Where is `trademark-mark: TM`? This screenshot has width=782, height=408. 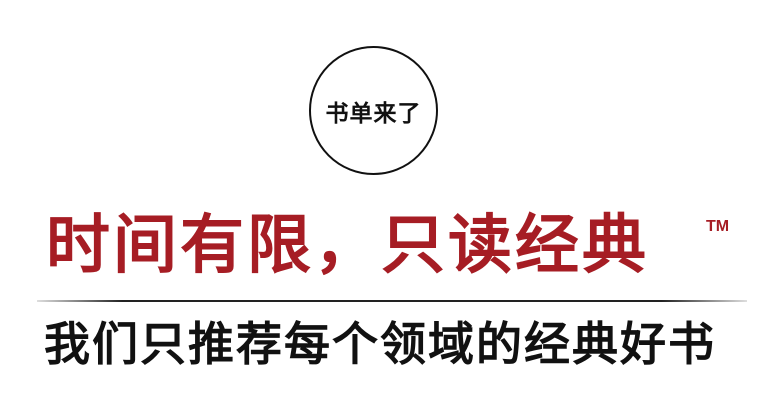
trademark-mark: TM is located at coordinates (718, 226).